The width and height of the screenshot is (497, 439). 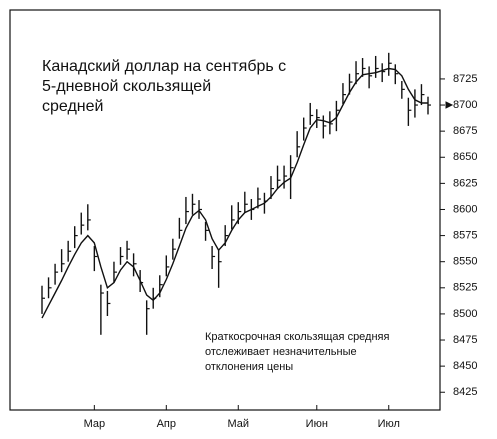 What do you see at coordinates (465, 157) in the screenshot?
I see `y-tick-label: 8650` at bounding box center [465, 157].